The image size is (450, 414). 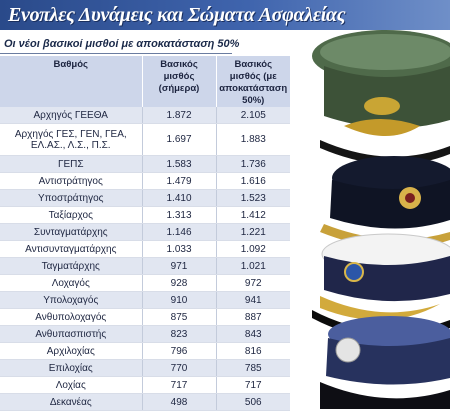 I want to click on salary-restored-cell: 506, so click(x=253, y=402).